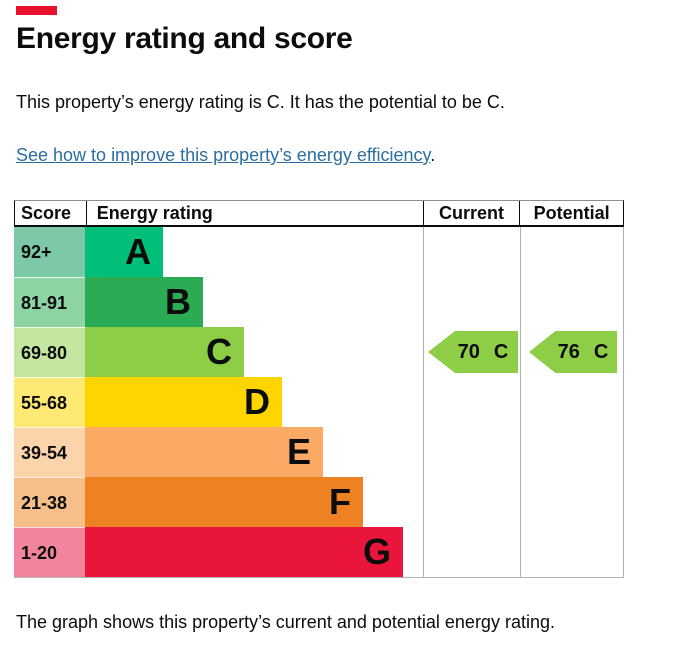 The image size is (678, 649). I want to click on improve-line-period: ., so click(433, 155).